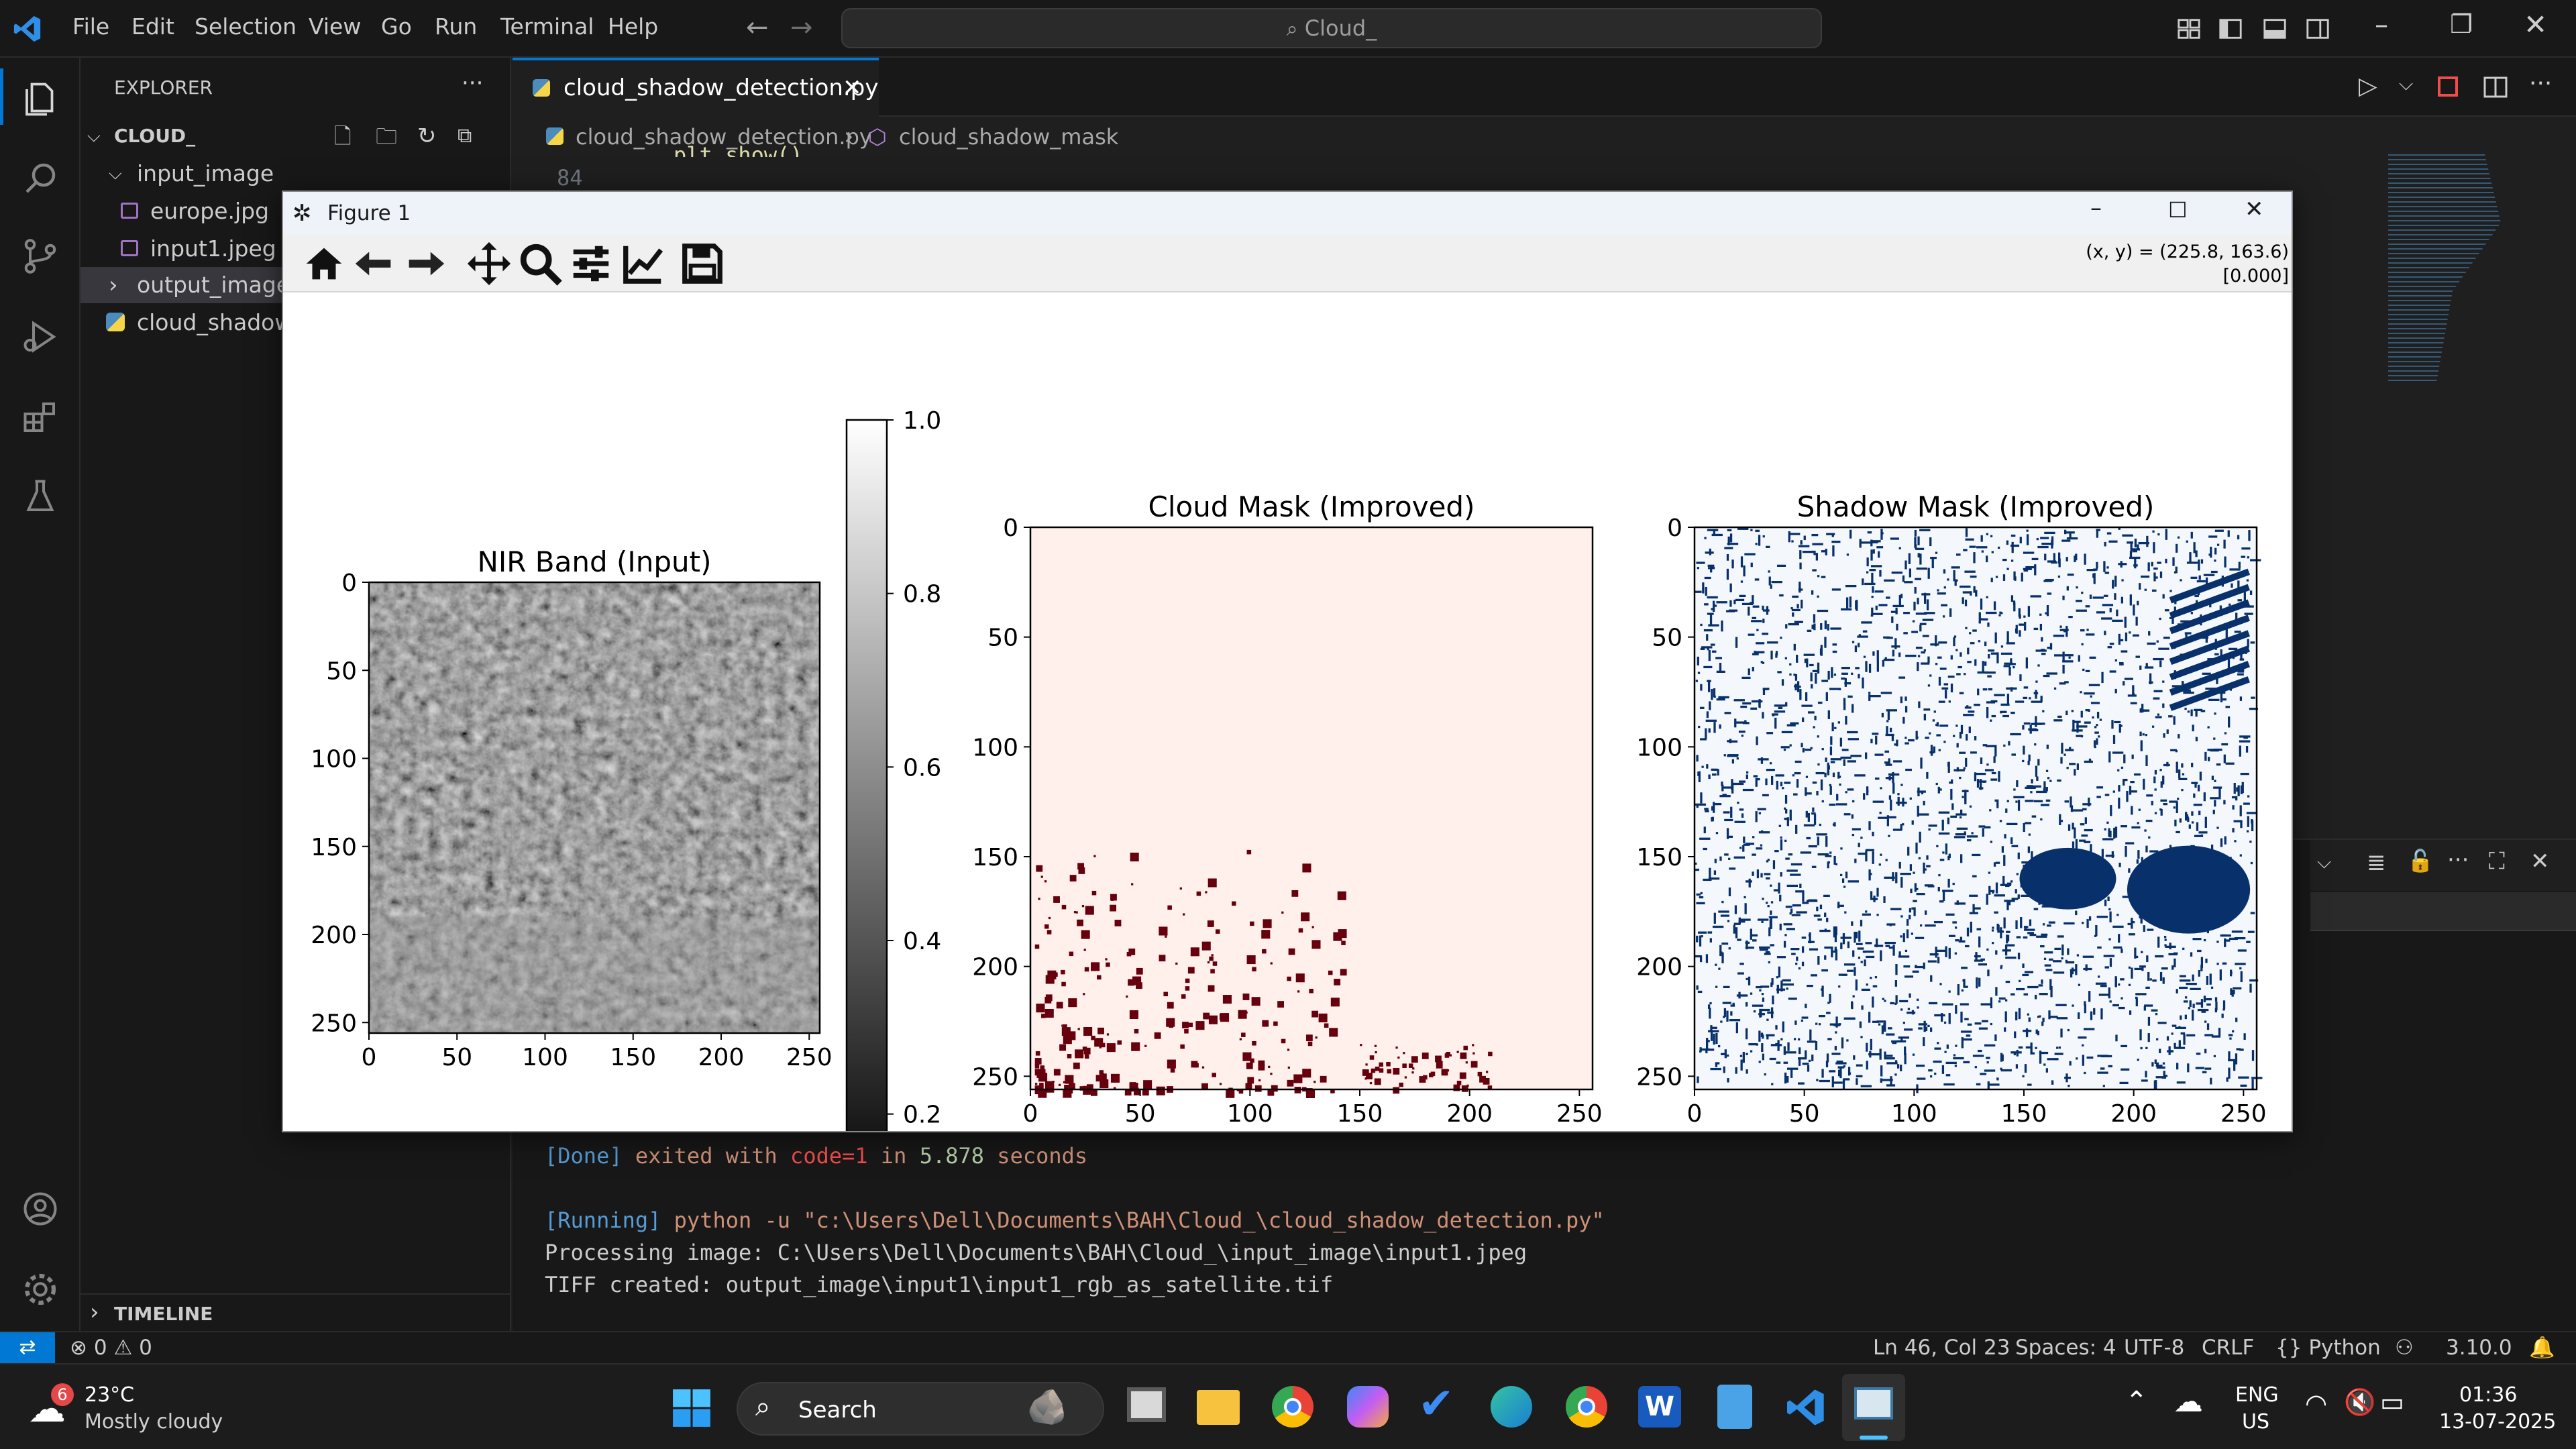  What do you see at coordinates (724, 137) in the screenshot?
I see `breadcrumb-file: cloud_shadow_detection.py` at bounding box center [724, 137].